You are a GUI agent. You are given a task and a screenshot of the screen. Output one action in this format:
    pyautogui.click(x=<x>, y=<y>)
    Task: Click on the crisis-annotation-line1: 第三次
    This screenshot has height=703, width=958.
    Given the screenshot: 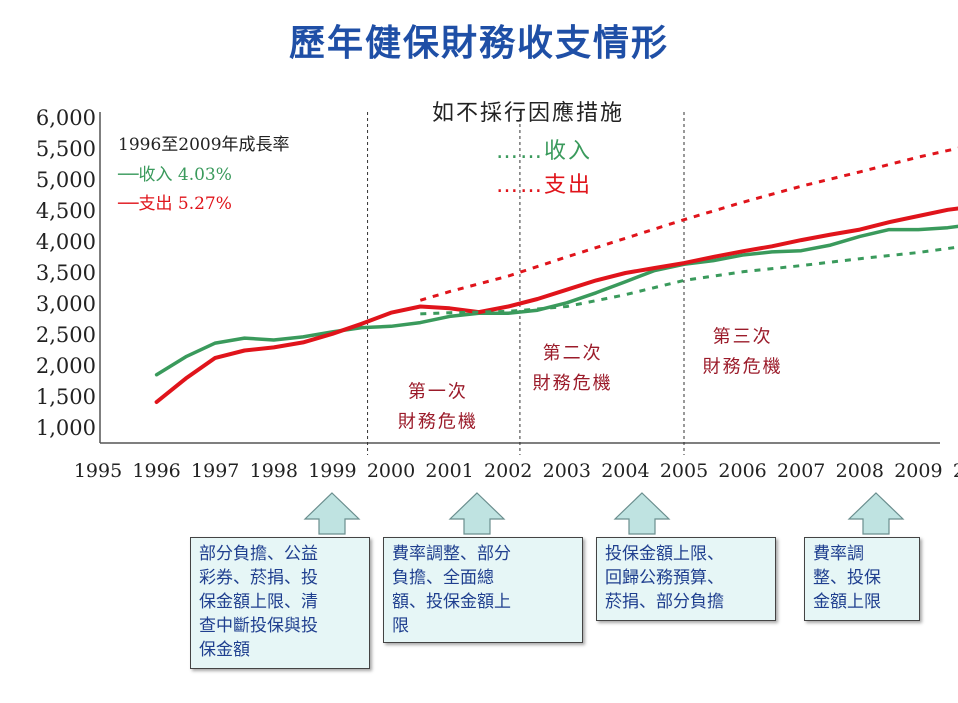 What is the action you would take?
    pyautogui.click(x=743, y=336)
    